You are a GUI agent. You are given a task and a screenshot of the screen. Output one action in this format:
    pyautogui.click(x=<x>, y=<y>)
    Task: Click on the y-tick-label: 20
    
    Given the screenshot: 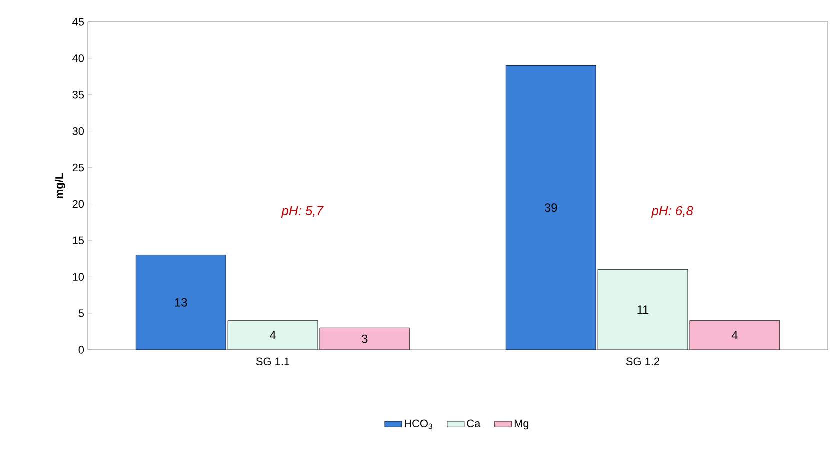 What is the action you would take?
    pyautogui.click(x=78, y=204)
    